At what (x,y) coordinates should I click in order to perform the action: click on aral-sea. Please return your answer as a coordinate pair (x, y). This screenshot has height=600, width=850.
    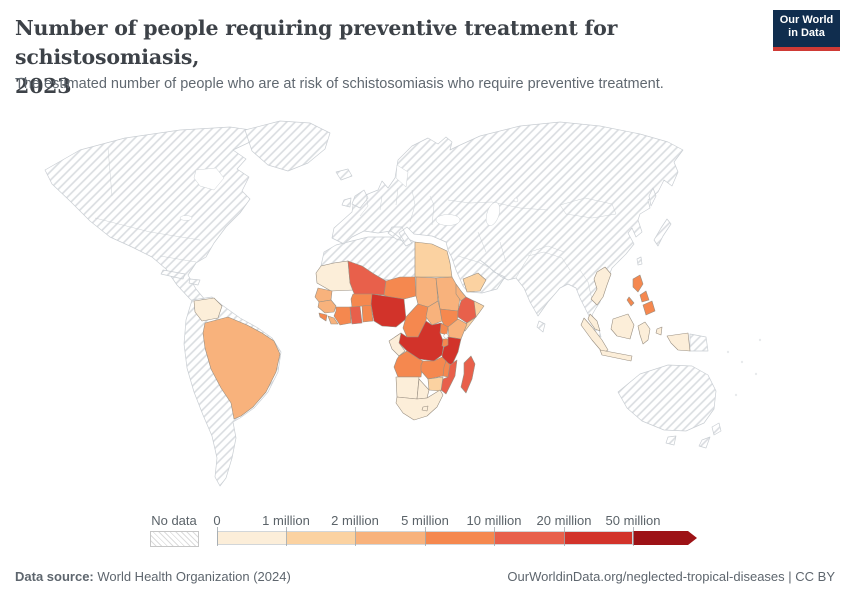
    Looking at the image, I should click on (516, 200).